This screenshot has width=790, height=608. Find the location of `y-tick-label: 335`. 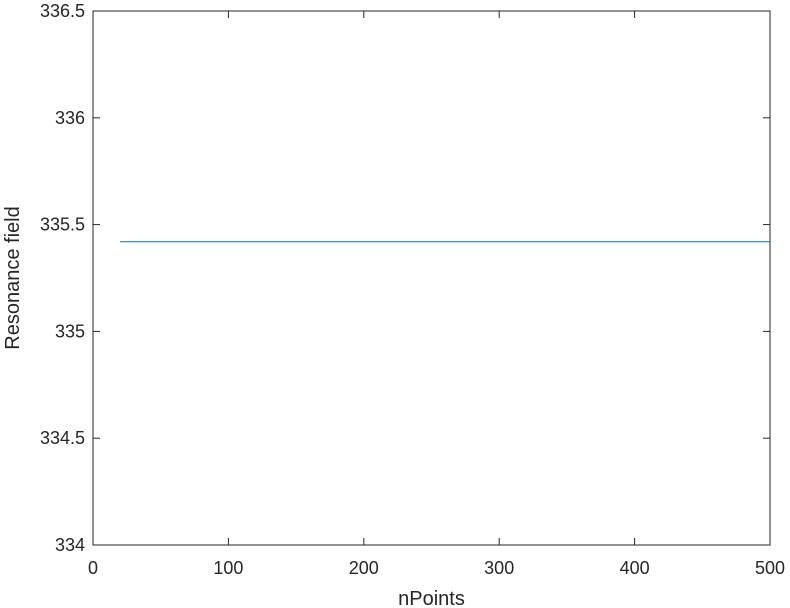

y-tick-label: 335 is located at coordinates (70, 331).